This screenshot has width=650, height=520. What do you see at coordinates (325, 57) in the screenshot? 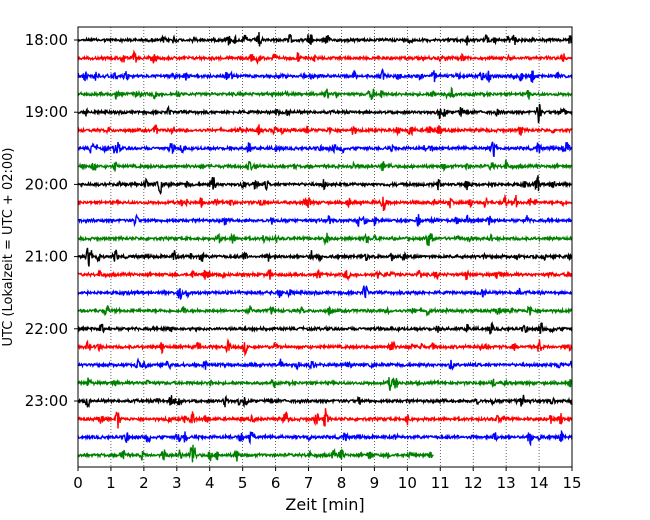
I see `trace-18:15` at bounding box center [325, 57].